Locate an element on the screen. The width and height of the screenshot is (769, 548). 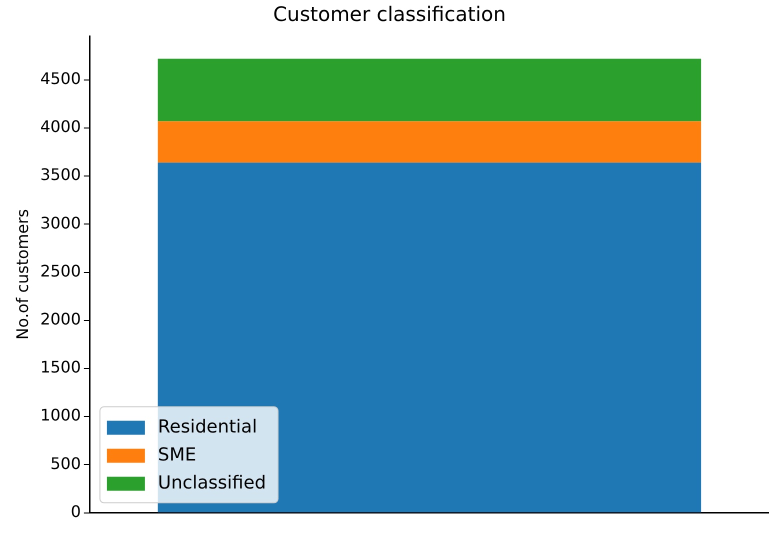
legend-label: Unclassified is located at coordinates (212, 483).